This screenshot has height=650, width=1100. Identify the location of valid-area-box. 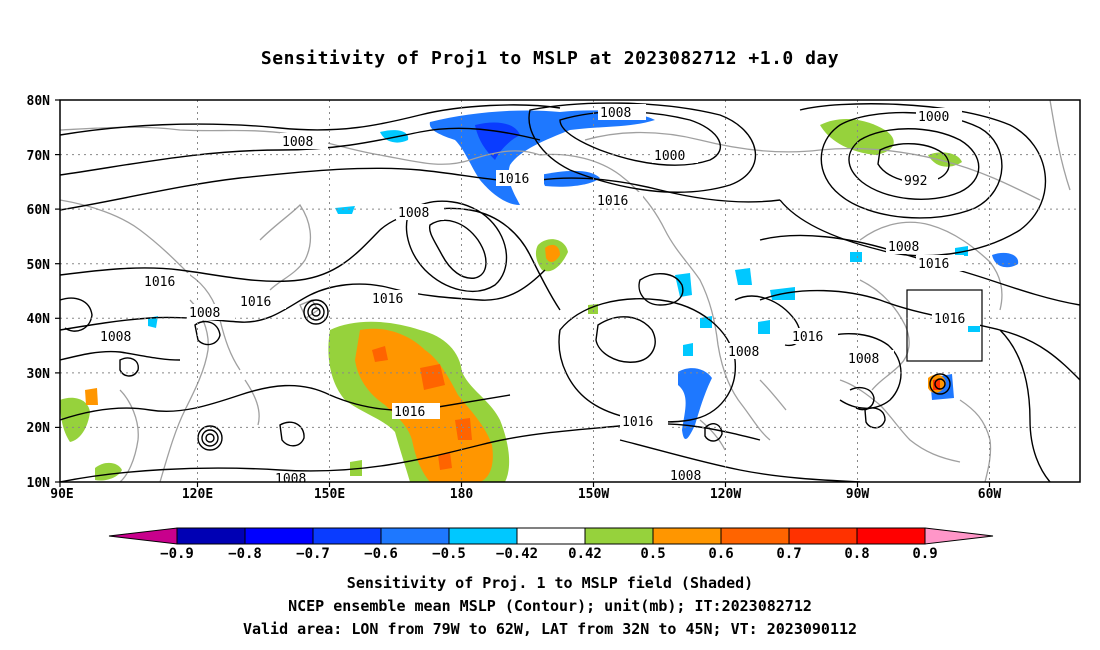
(944, 325).